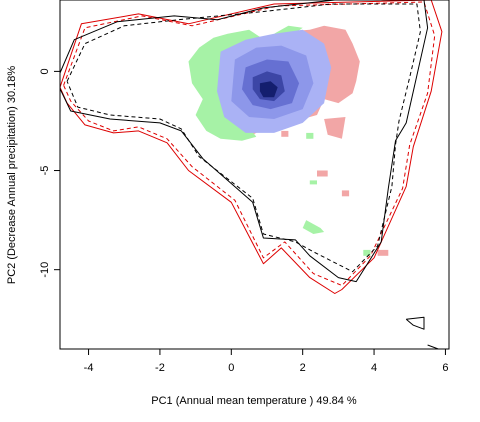  I want to click on x-axis: -4 -2 0 2 4 6, so click(266, 361).